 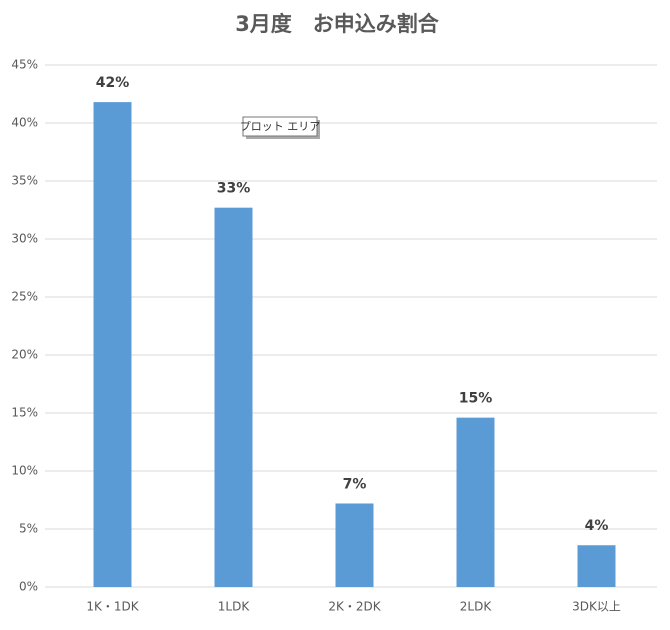 I want to click on y-tick-label: 40%, so click(x=24, y=123).